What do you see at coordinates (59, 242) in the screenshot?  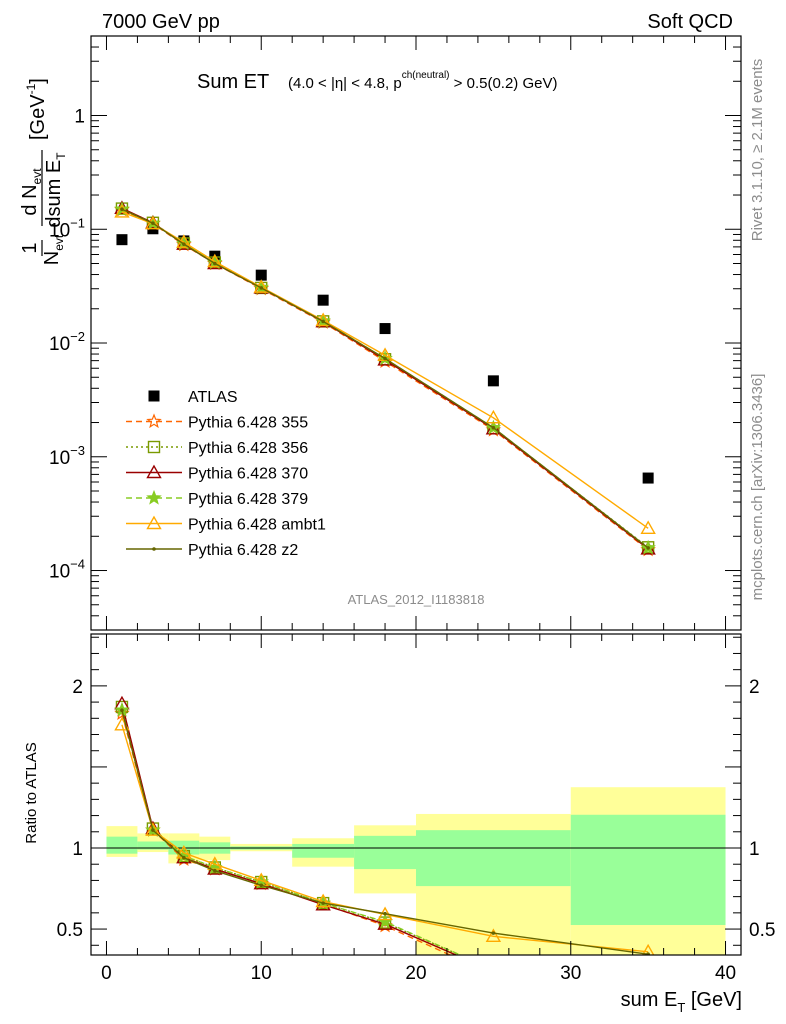 I see `ylabel-den-n-sub: evt` at bounding box center [59, 242].